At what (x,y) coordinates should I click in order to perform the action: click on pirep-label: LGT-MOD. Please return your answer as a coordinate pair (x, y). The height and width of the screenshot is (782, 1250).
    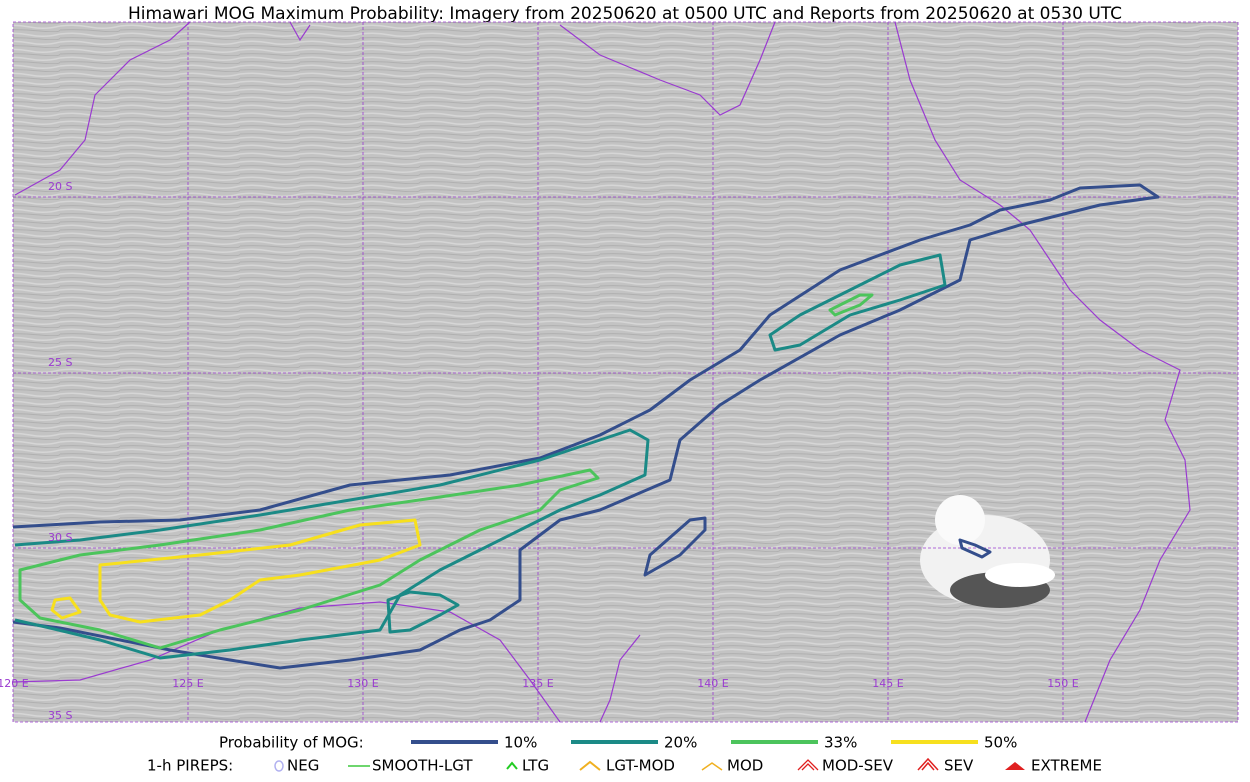
    Looking at the image, I should click on (640, 766).